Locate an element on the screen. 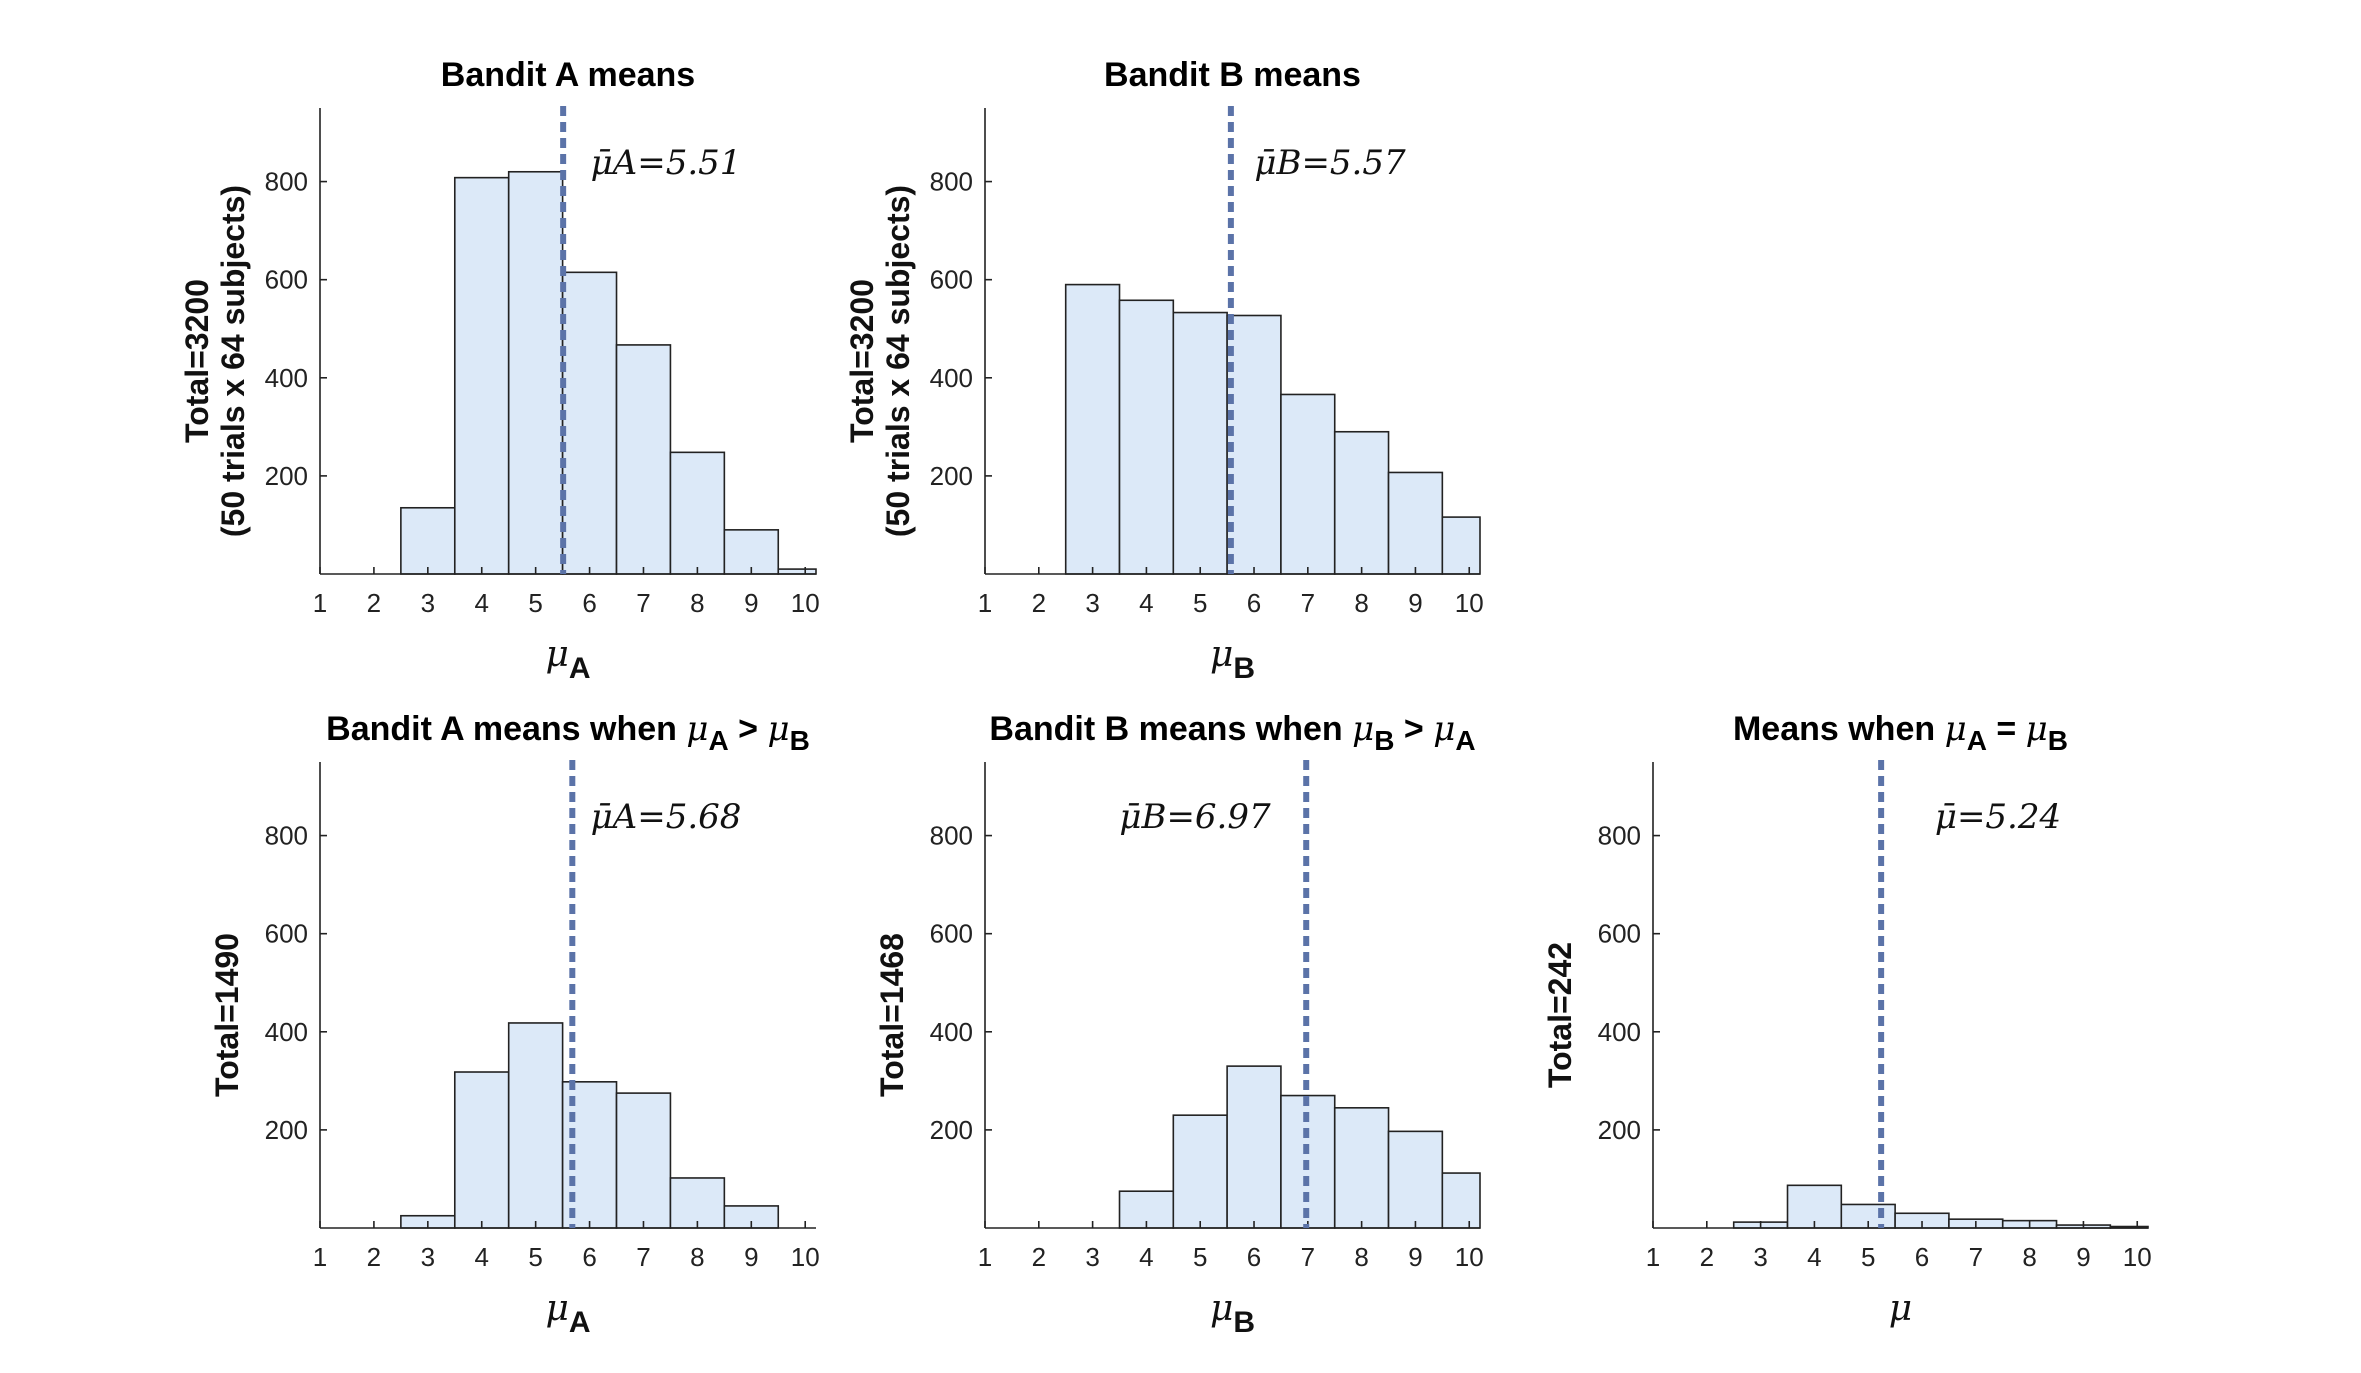  mean-annotation: μ̄B=6.97 is located at coordinates (1195, 817).